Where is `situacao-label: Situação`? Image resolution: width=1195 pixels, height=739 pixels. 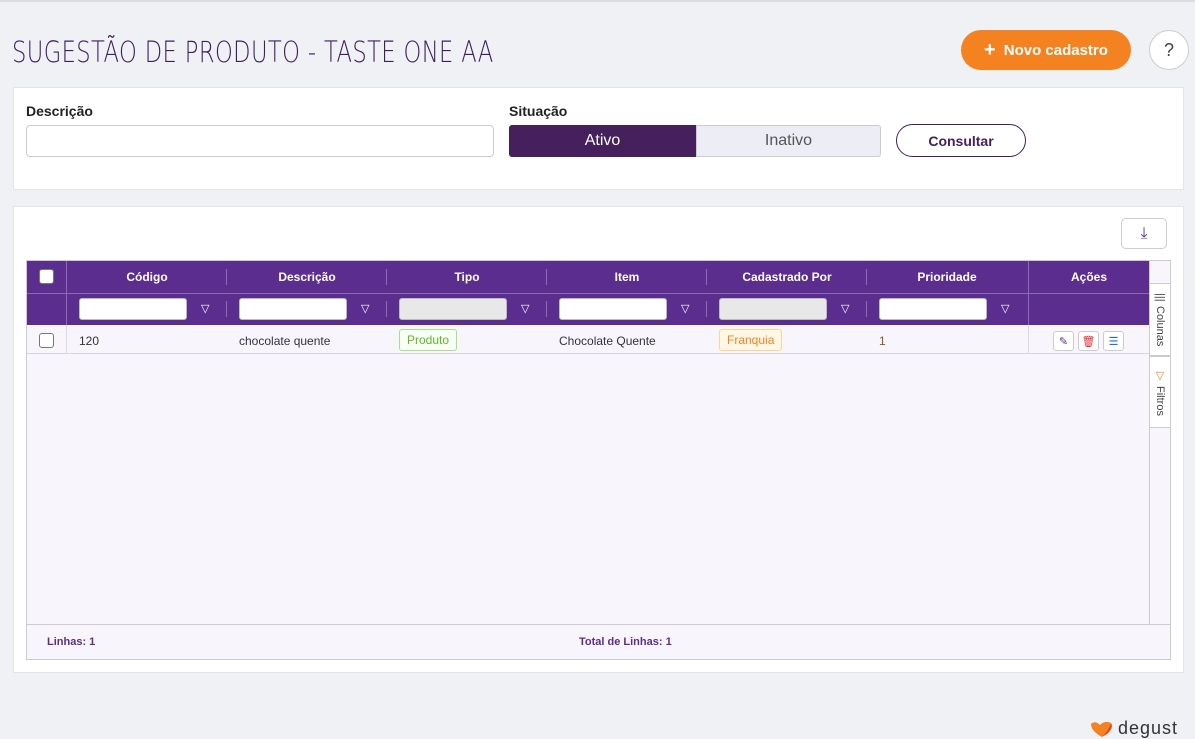 situacao-label: Situação is located at coordinates (538, 111).